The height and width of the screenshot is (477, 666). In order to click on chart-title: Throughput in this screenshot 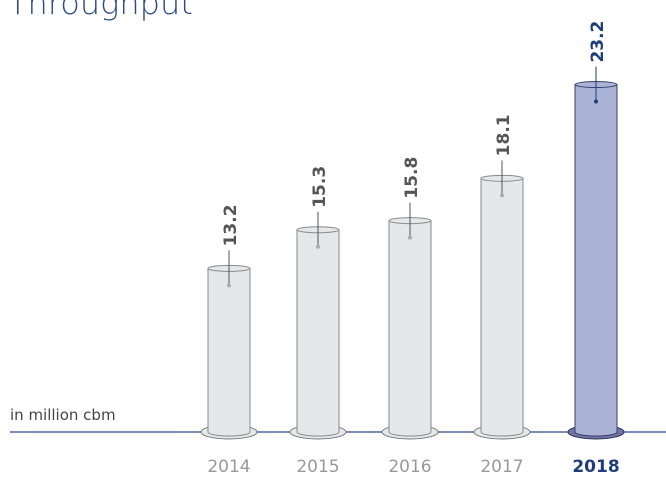, I will do `click(100, 11)`.